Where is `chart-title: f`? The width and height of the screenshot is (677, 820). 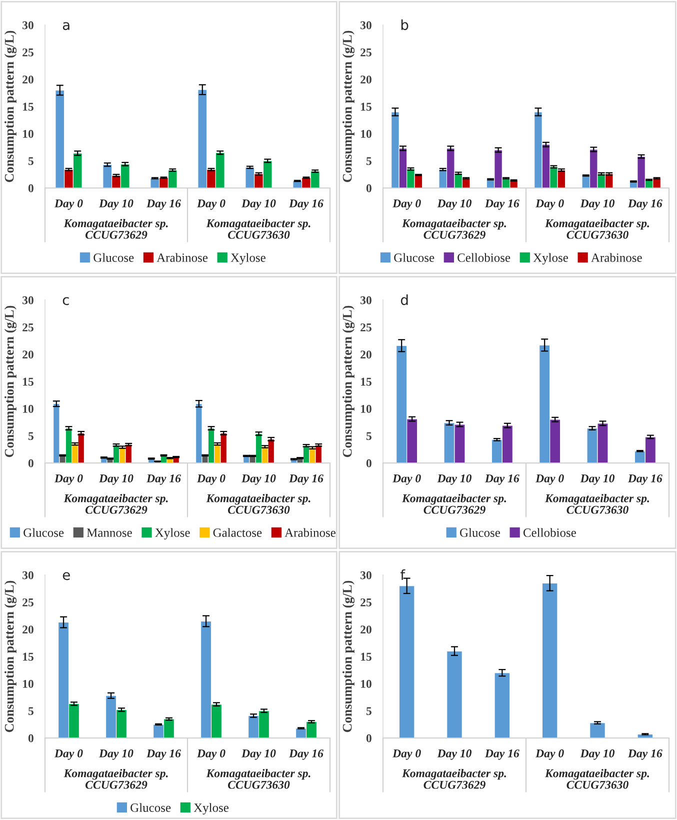 chart-title: f is located at coordinates (403, 574).